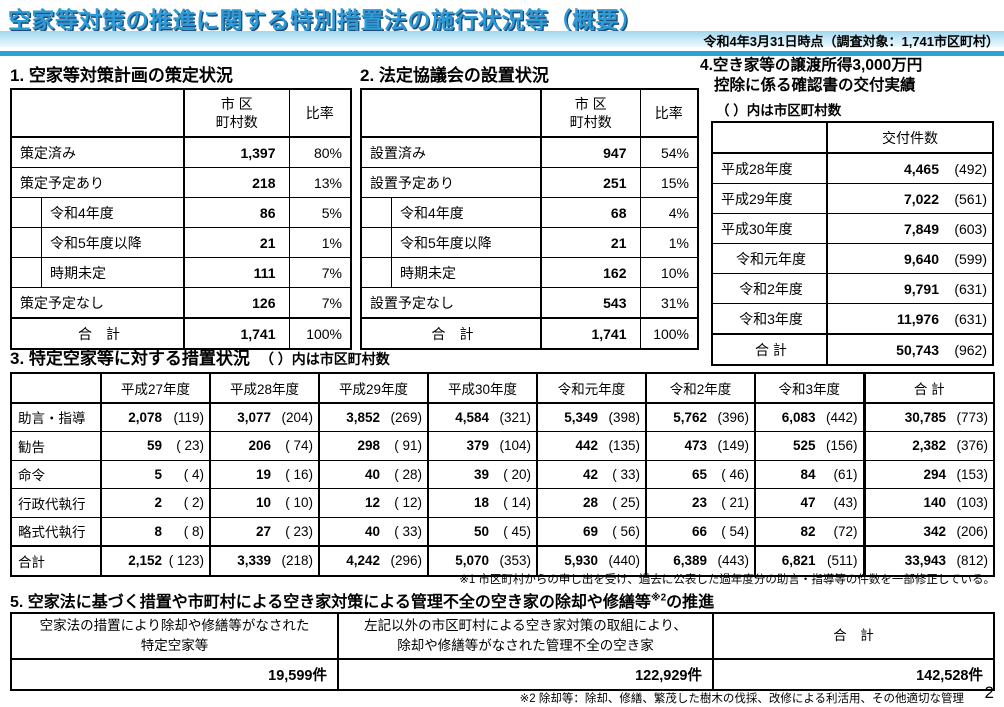 The height and width of the screenshot is (707, 1004). I want to click on ratio-cell: 5%, so click(320, 212).